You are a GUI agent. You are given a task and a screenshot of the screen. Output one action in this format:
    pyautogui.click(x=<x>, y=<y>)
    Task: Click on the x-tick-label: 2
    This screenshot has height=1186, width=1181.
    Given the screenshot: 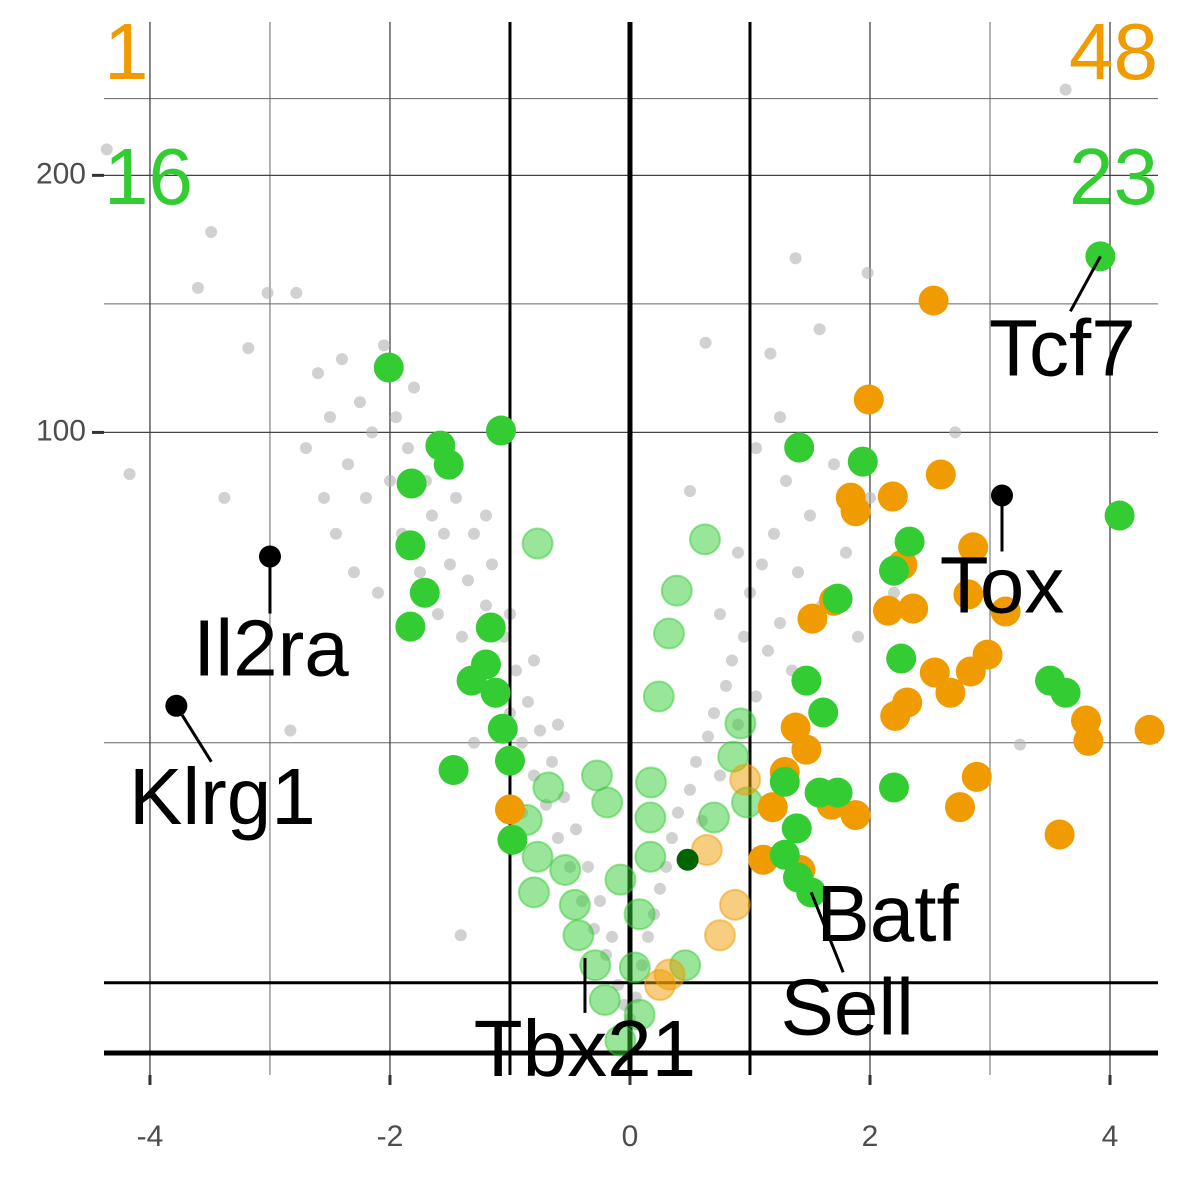 What is the action you would take?
    pyautogui.click(x=870, y=1136)
    